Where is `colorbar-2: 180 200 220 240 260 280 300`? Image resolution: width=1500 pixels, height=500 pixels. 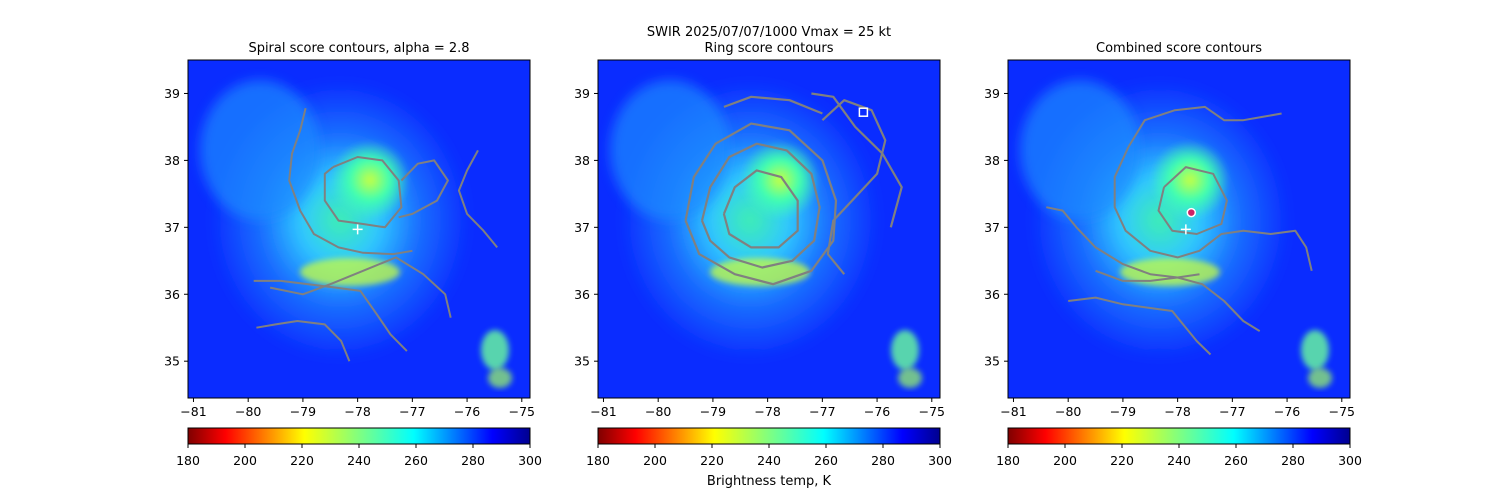 colorbar-2: 180 200 220 240 260 280 300 is located at coordinates (1179, 447).